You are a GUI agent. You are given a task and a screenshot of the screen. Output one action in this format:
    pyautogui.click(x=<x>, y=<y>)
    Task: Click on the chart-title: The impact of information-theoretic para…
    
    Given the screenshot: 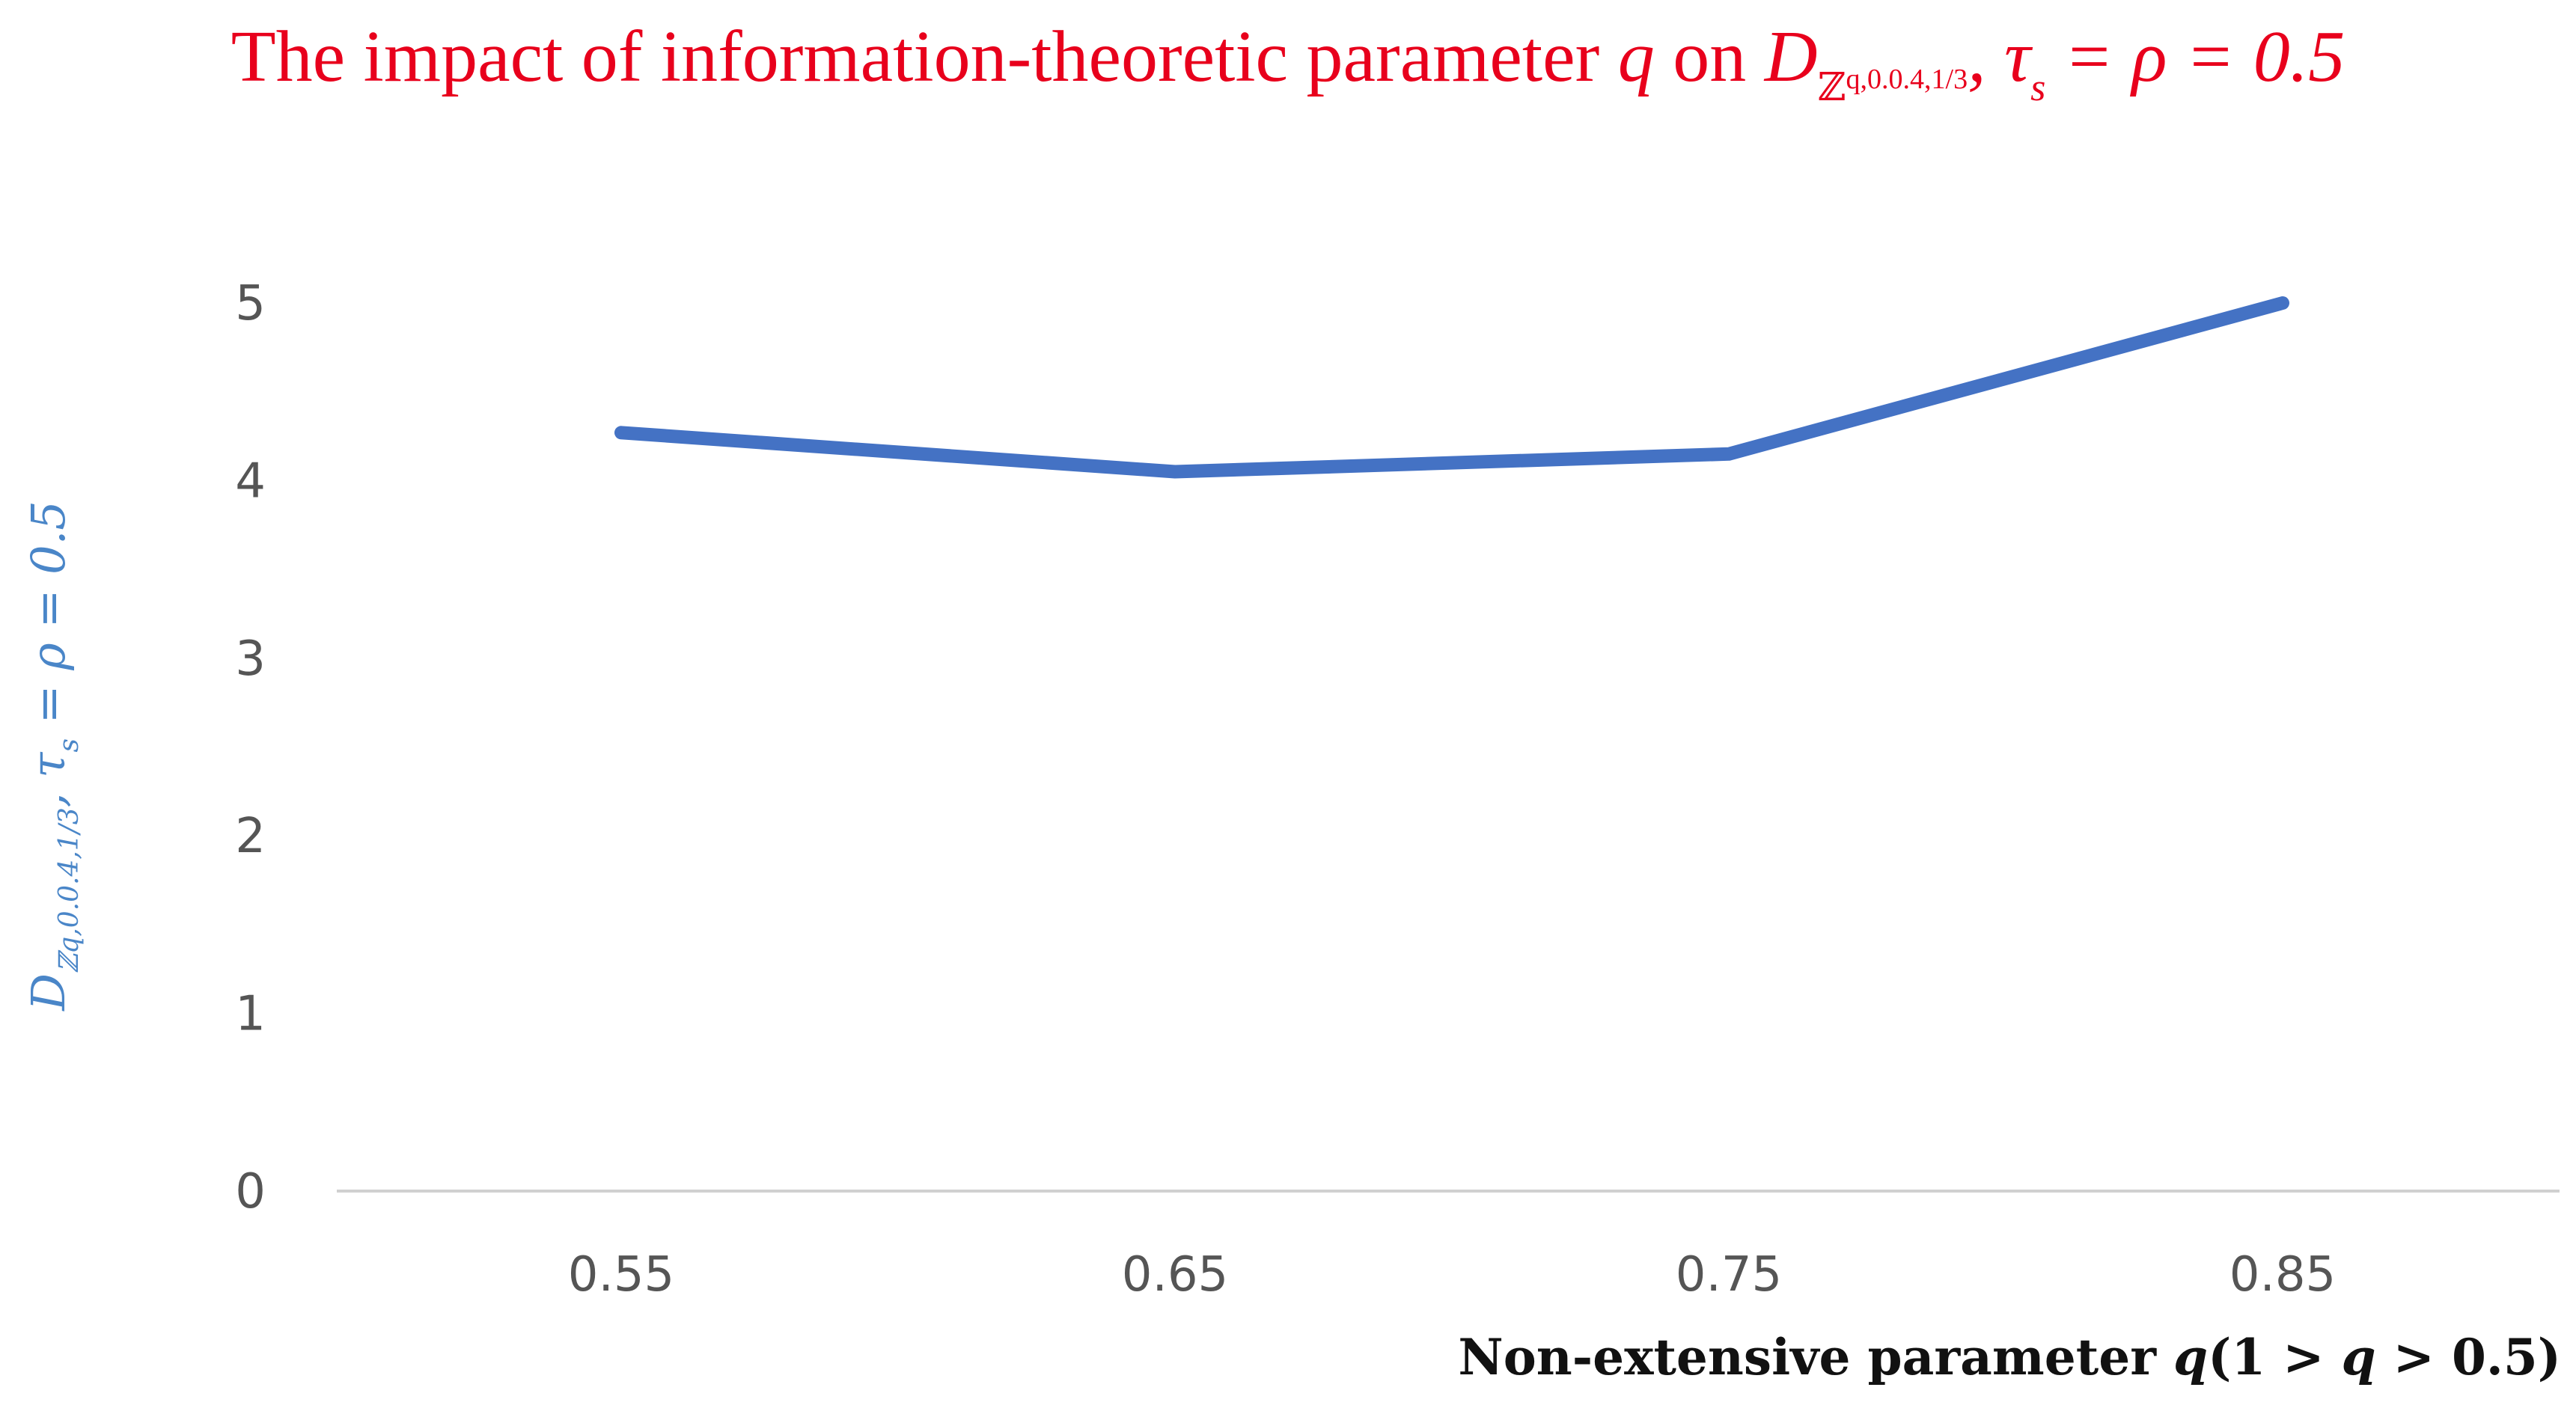 What is the action you would take?
    pyautogui.click(x=1288, y=62)
    